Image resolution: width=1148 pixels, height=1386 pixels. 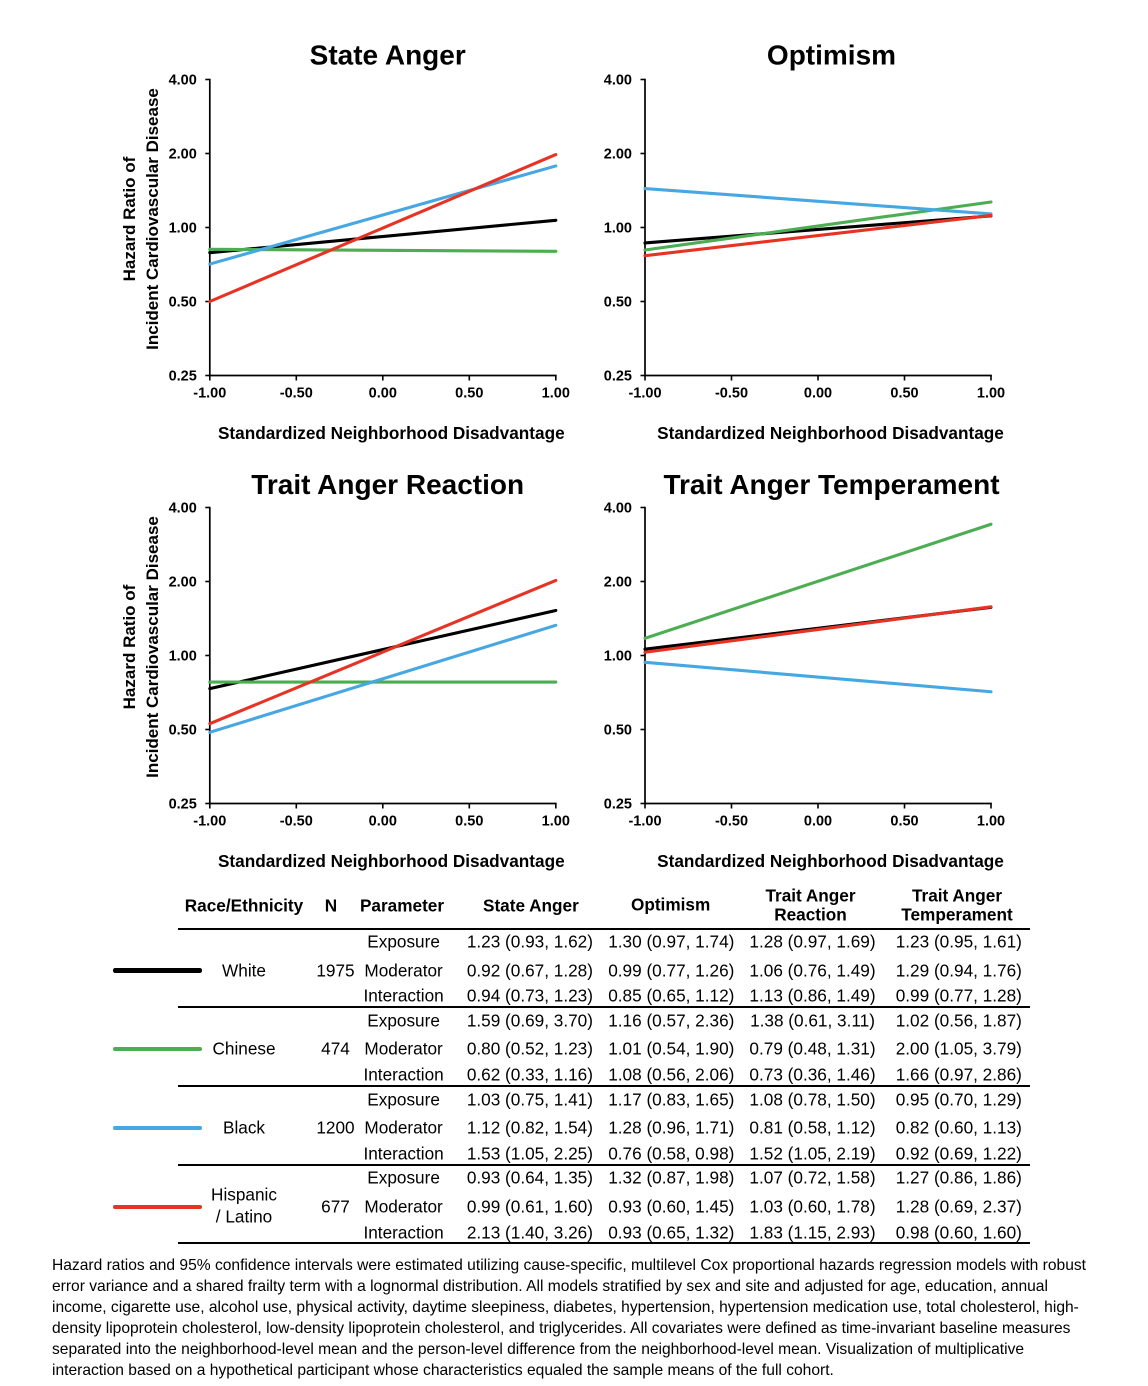 What do you see at coordinates (831, 55) in the screenshot?
I see `svg-text: Optimism` at bounding box center [831, 55].